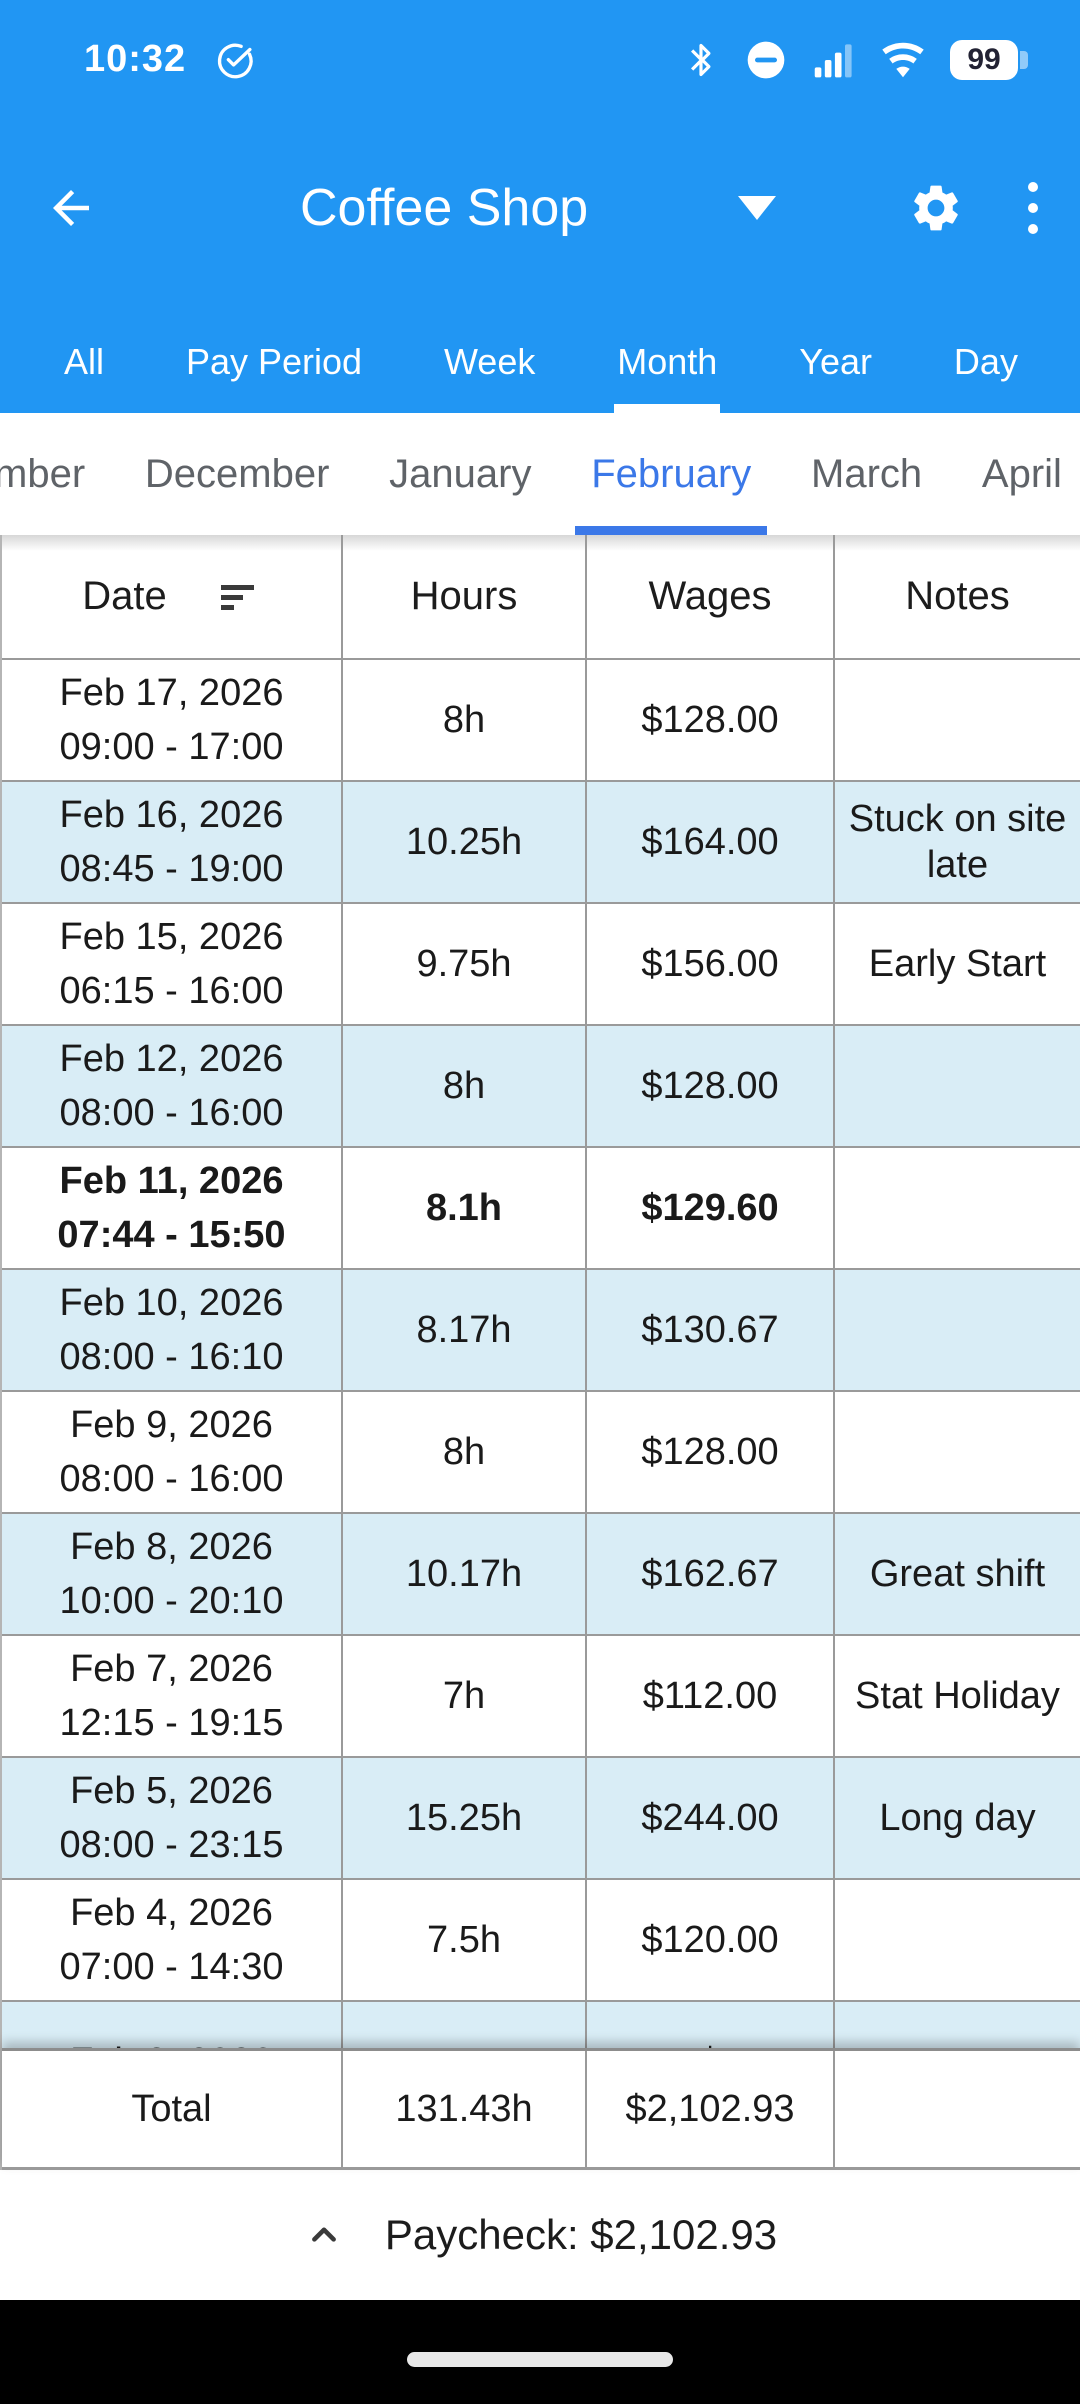 This screenshot has width=1080, height=2404. Describe the element at coordinates (43, 473) in the screenshot. I see `month-tab-mber: mber` at that location.